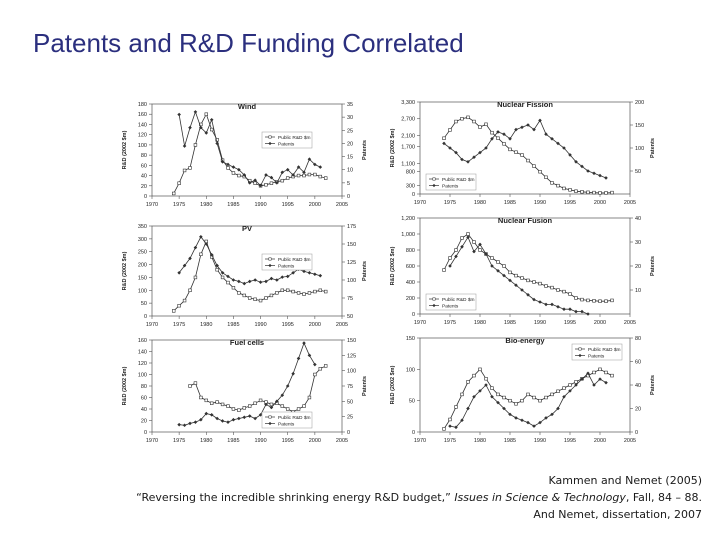 The width and height of the screenshot is (720, 540). I want to click on x-tick-label: 2000, so click(600, 203).